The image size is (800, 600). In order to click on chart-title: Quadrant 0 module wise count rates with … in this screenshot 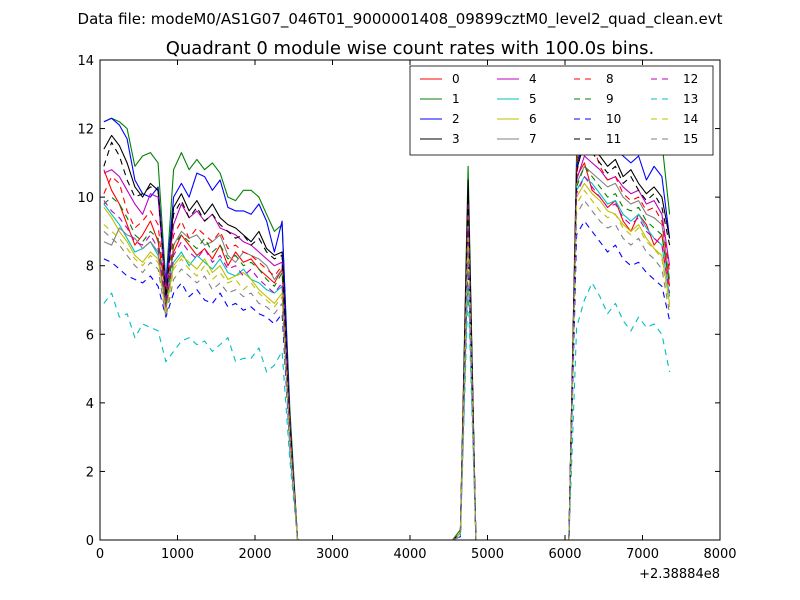, I will do `click(410, 48)`.